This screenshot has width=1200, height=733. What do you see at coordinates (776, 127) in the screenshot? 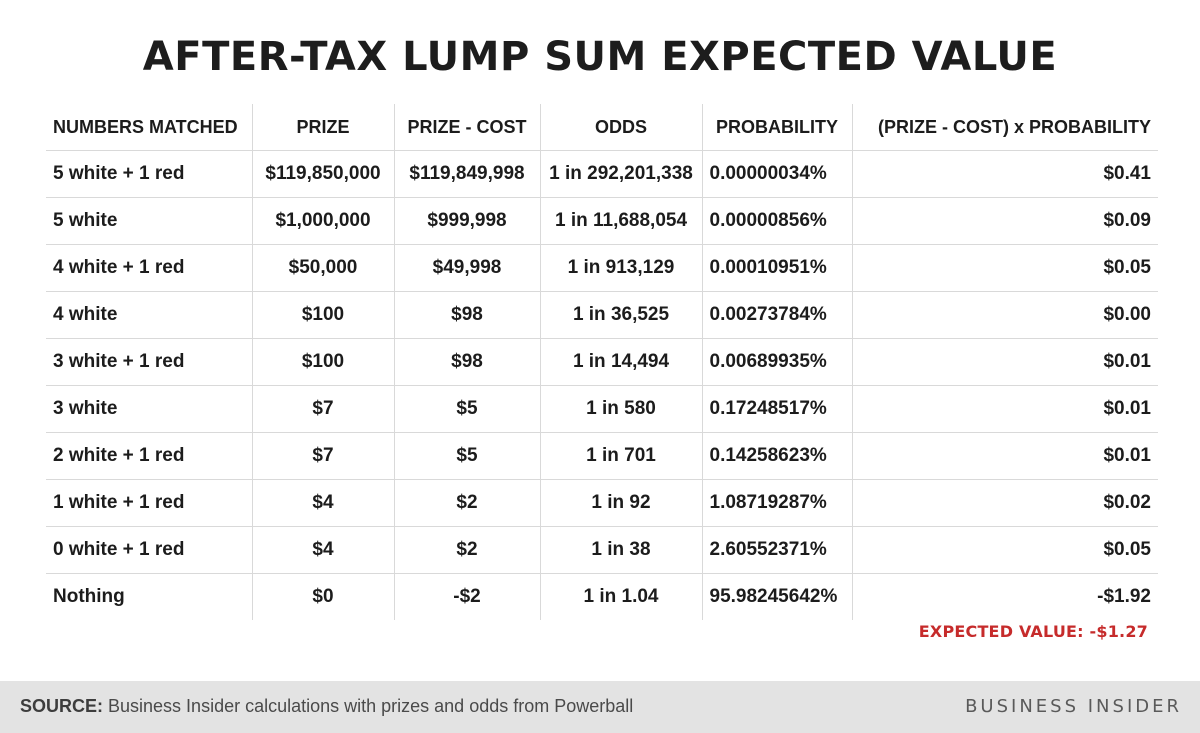
I see `column-header-probability: PROBABILITY` at bounding box center [776, 127].